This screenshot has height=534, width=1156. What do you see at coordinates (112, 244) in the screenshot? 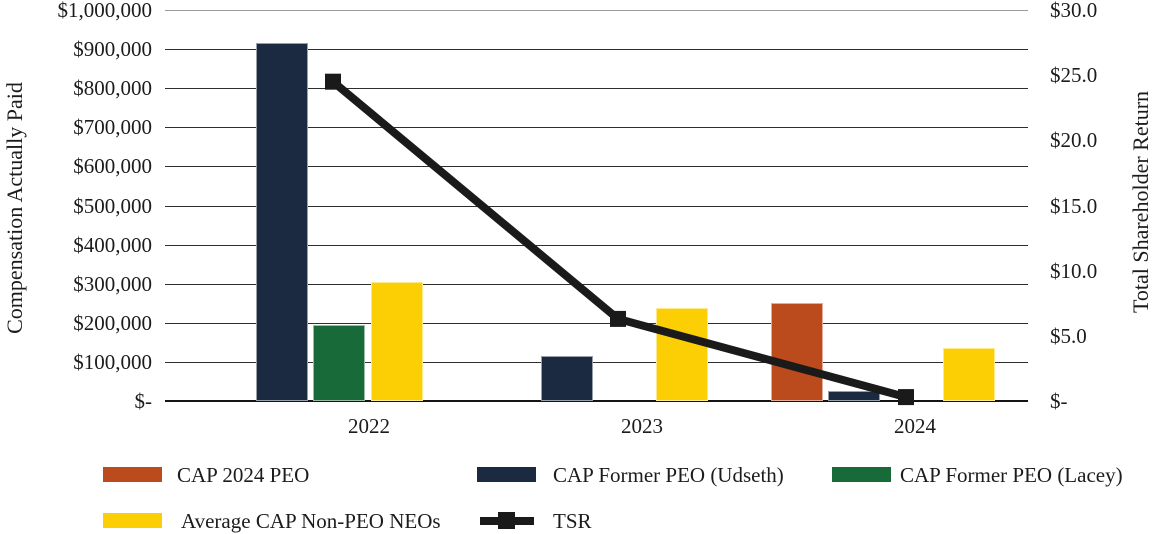
I see `left-axis-tick-label: $400,000` at bounding box center [112, 244].